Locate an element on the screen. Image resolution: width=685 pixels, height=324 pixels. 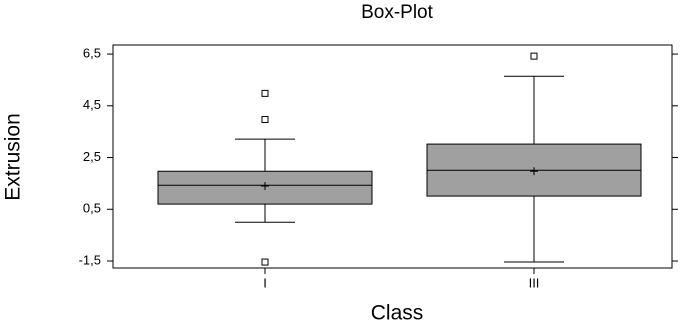
y-axis-label: Extrusion is located at coordinates (13, 157).